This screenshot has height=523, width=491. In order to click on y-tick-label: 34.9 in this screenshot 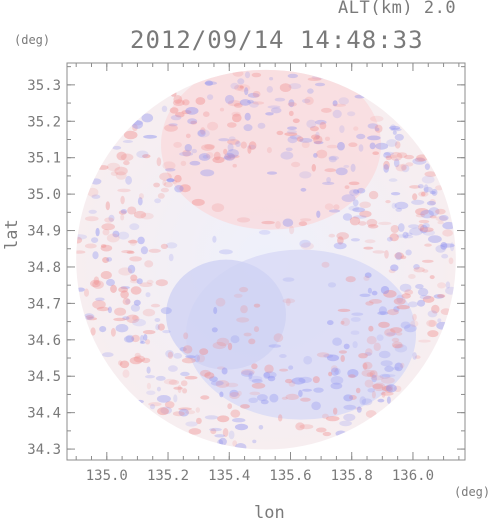, I will do `click(44, 232)`.